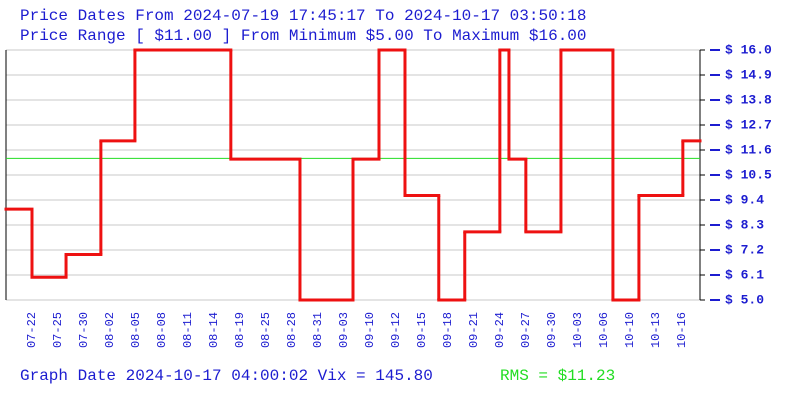 The width and height of the screenshot is (800, 400). Describe the element at coordinates (748, 49) in the screenshot. I see `y-tick-label: $ 16.0` at that location.